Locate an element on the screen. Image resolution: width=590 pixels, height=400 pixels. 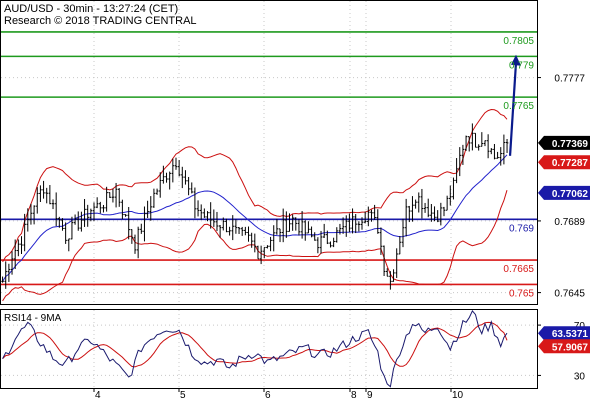
x-tick-label: 4 is located at coordinates (98, 395).